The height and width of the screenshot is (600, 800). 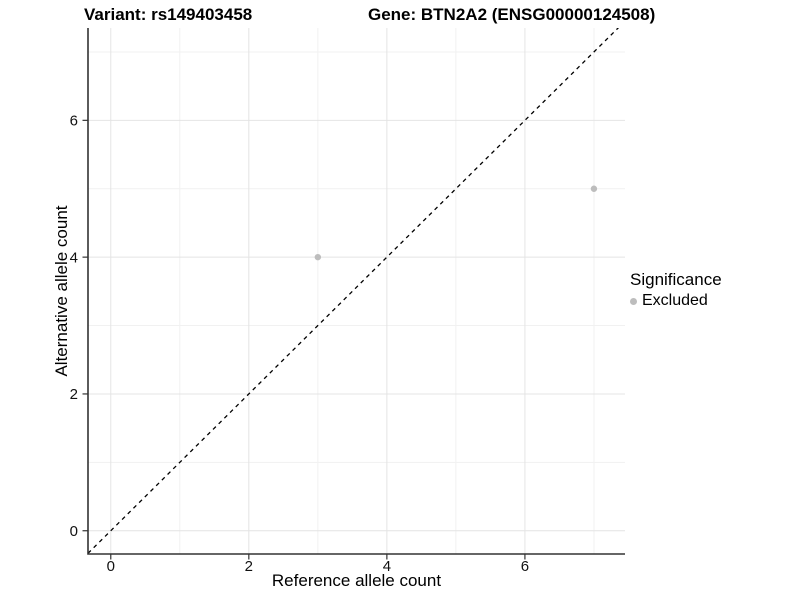 What do you see at coordinates (74, 394) in the screenshot?
I see `y-tick-label: 2` at bounding box center [74, 394].